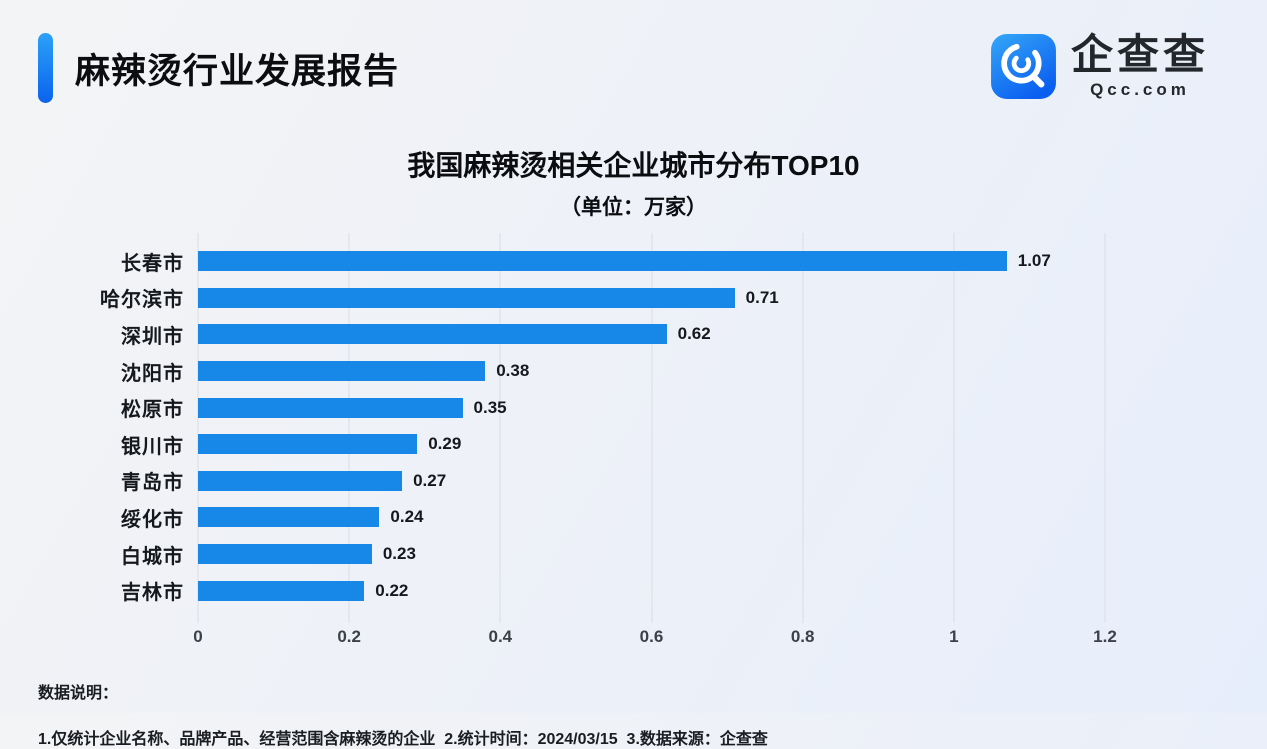  What do you see at coordinates (500, 636) in the screenshot?
I see `axis-tick-label: 0.4` at bounding box center [500, 636].